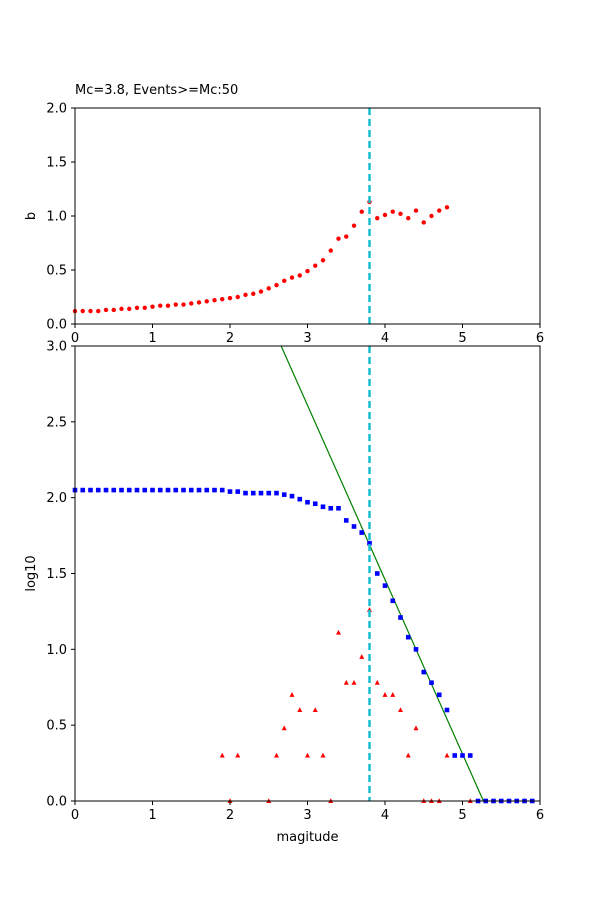 The width and height of the screenshot is (600, 900). I want to click on b-y-tick-label: 0.5, so click(56, 271).